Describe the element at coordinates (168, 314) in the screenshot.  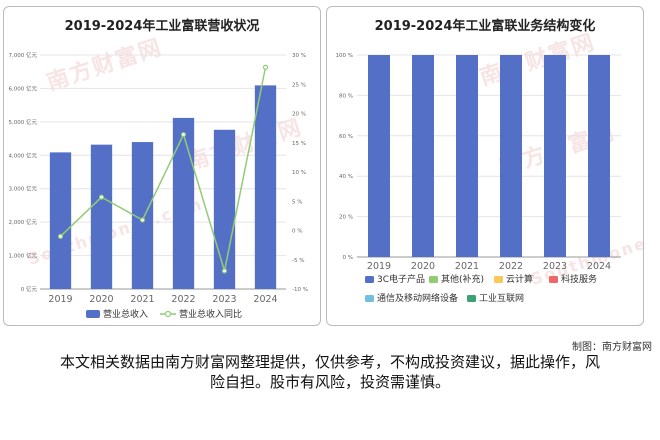
I see `legend-swatch-yoy-point` at that location.